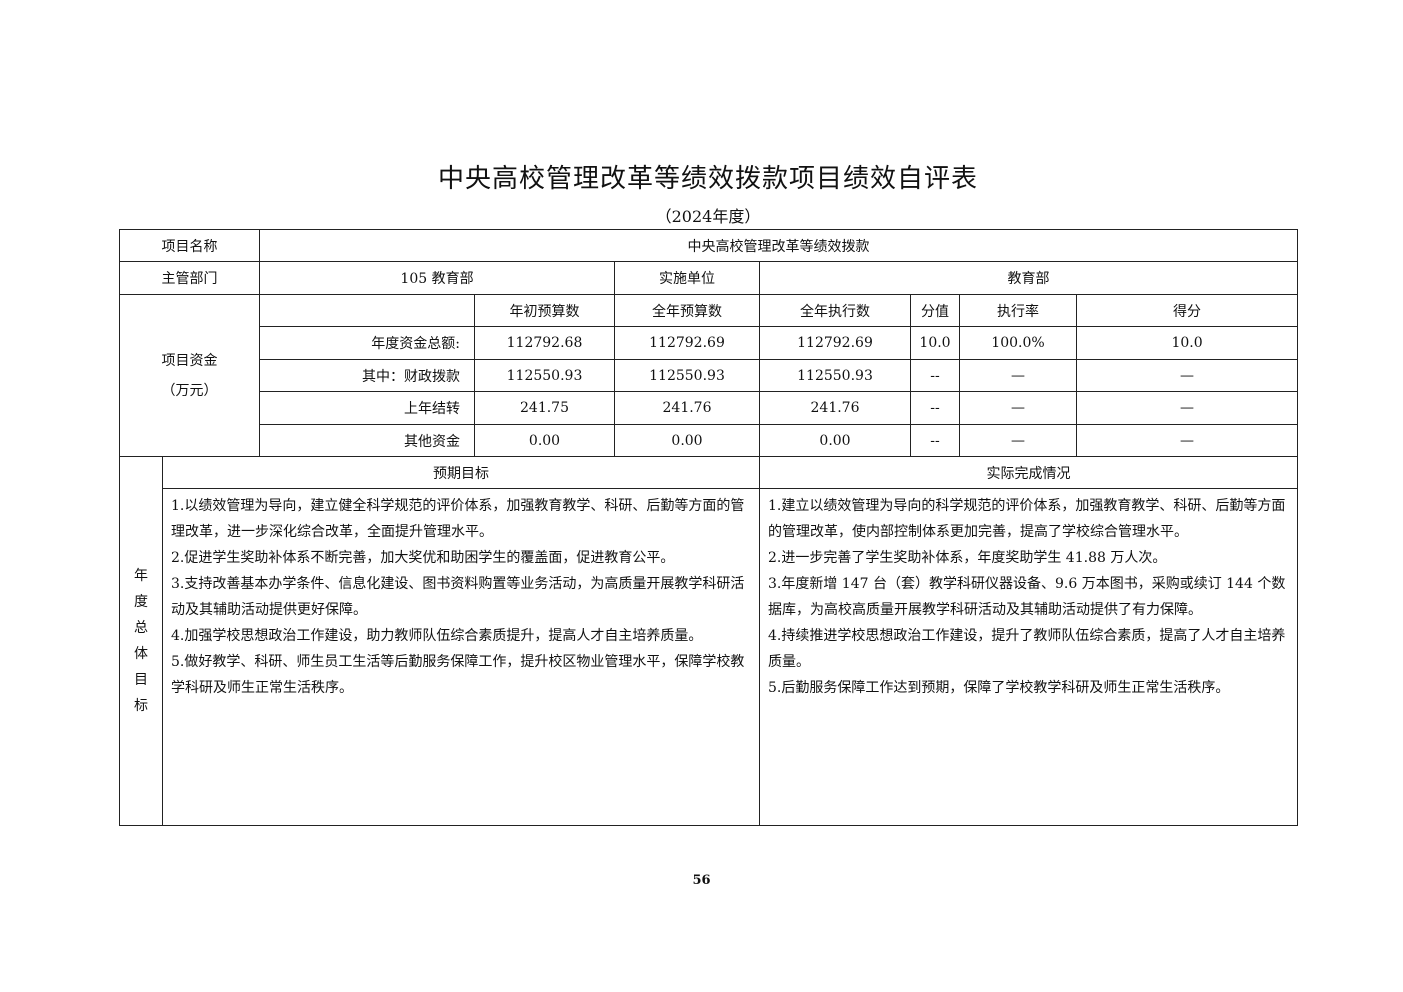 The height and width of the screenshot is (992, 1403). What do you see at coordinates (367, 375) in the screenshot?
I see `row-label: 其中：财政拨款` at bounding box center [367, 375].